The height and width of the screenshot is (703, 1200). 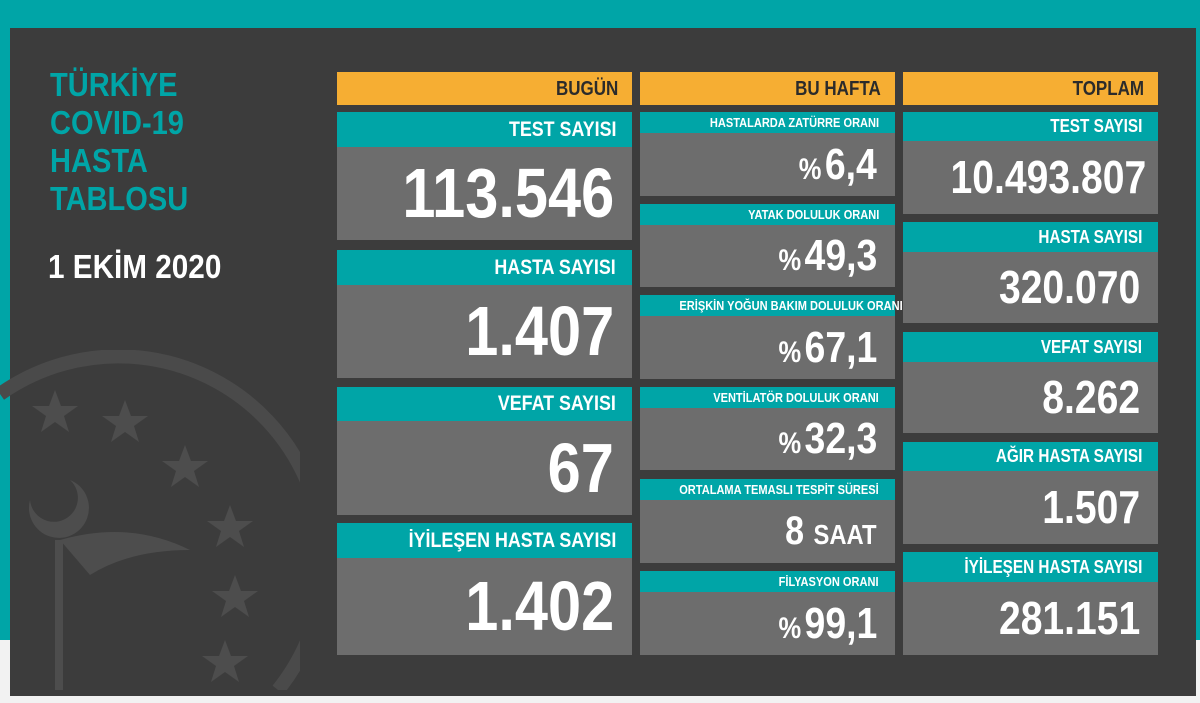 What do you see at coordinates (150, 520) in the screenshot?
I see `ministry-emblem-icon` at bounding box center [150, 520].